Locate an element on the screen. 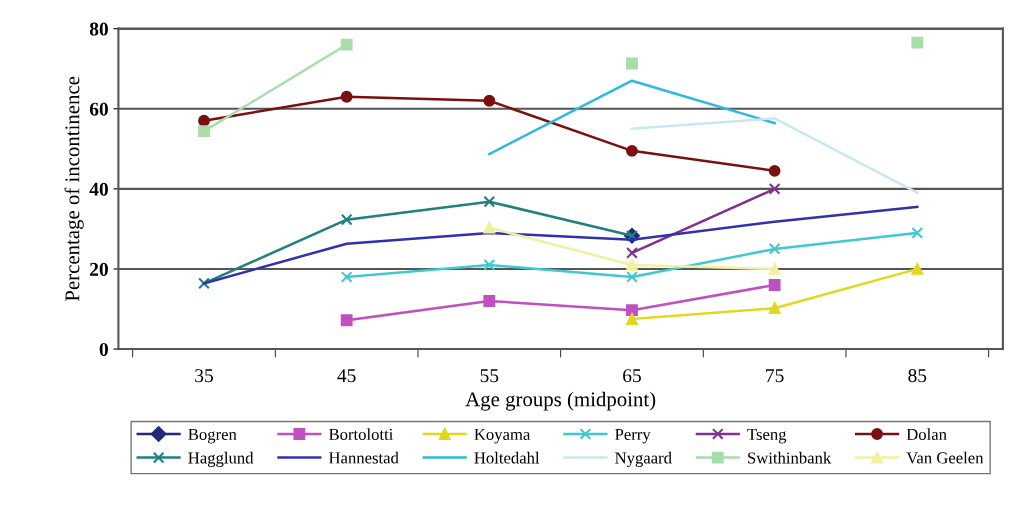  y-tick-label: 20 is located at coordinates (99, 269).